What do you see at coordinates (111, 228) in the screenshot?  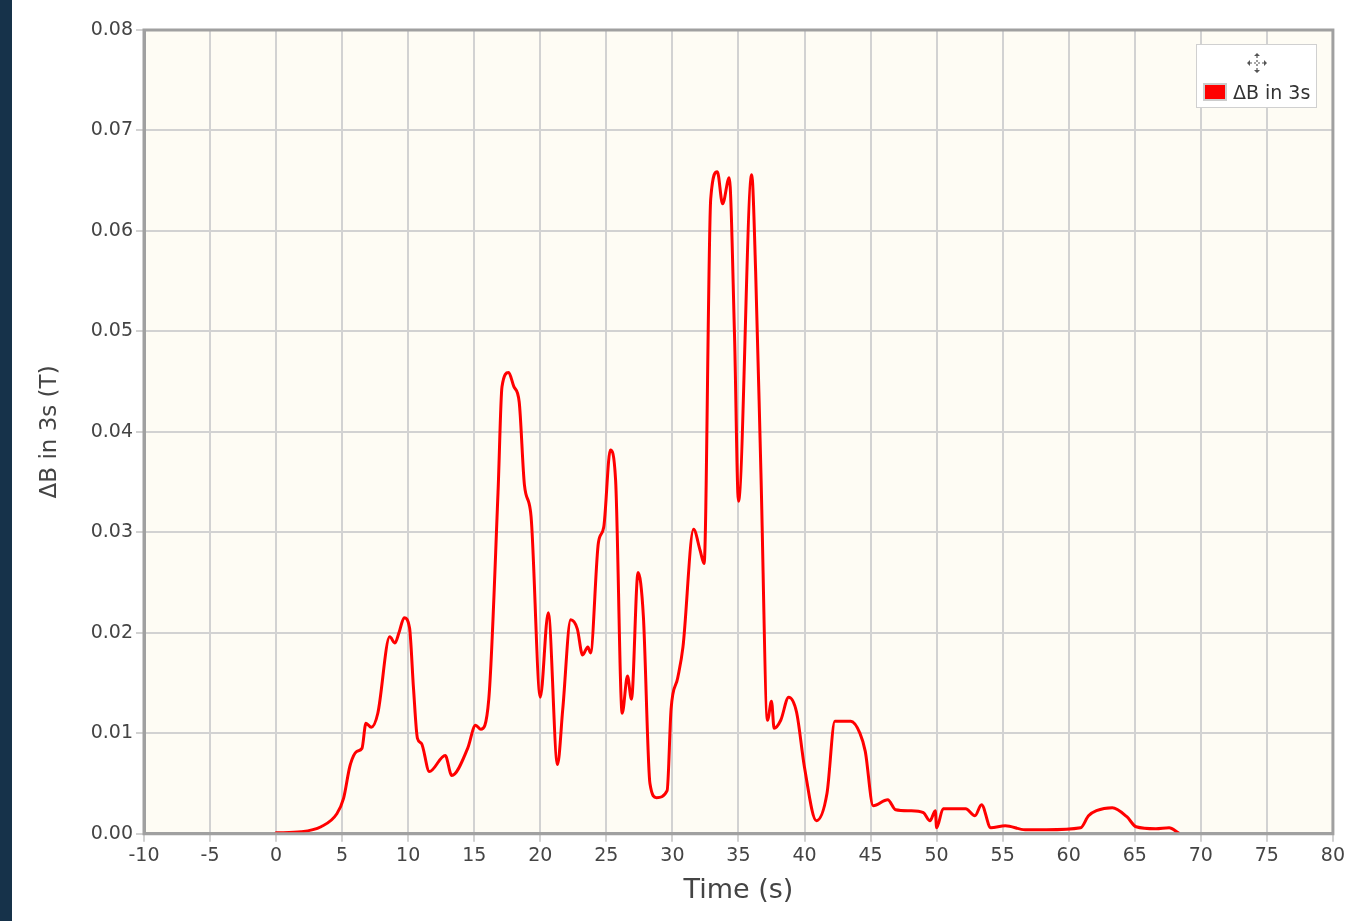 I see `y-tick-label: 0.06` at bounding box center [111, 228].